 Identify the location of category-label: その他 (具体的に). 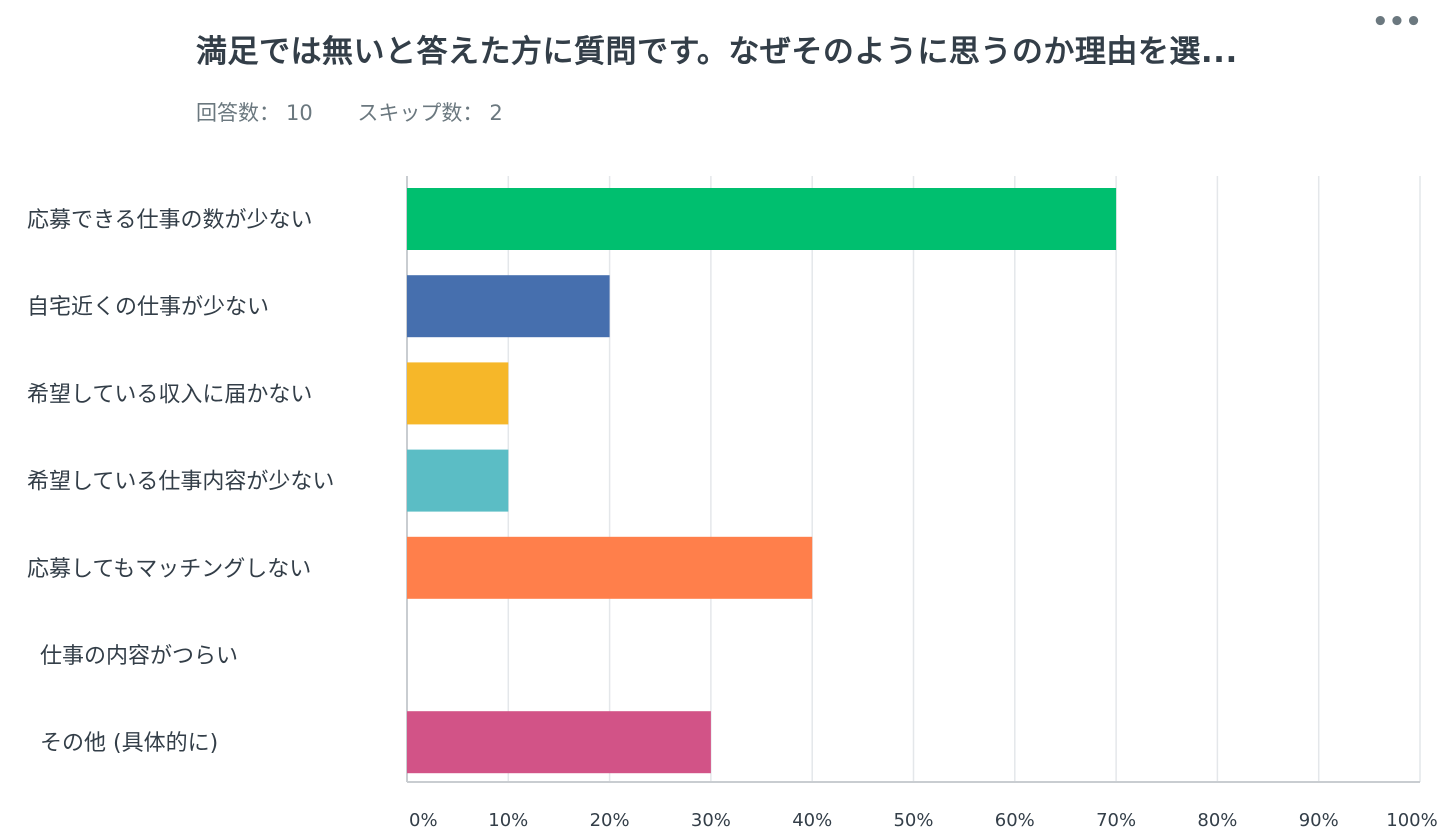
(129, 743).